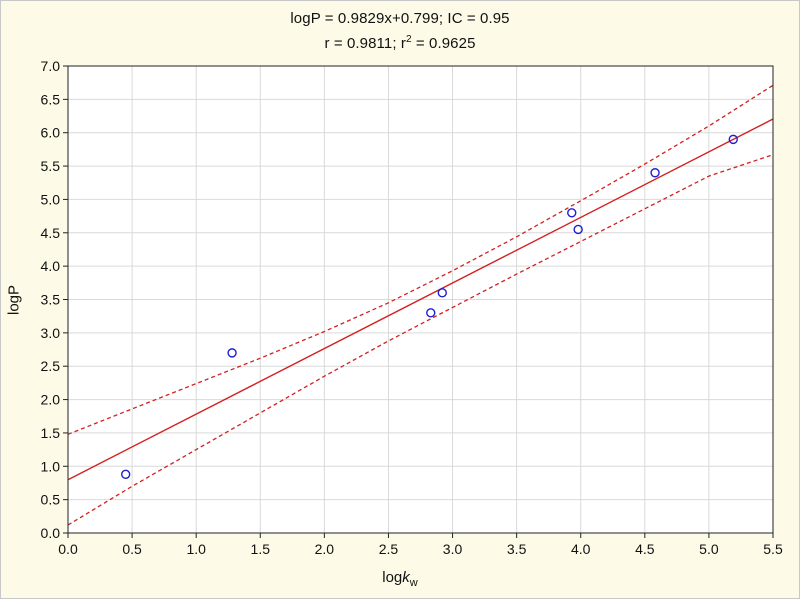 The height and width of the screenshot is (599, 800). Describe the element at coordinates (51, 266) in the screenshot. I see `y-tick-label: 4.0` at that location.